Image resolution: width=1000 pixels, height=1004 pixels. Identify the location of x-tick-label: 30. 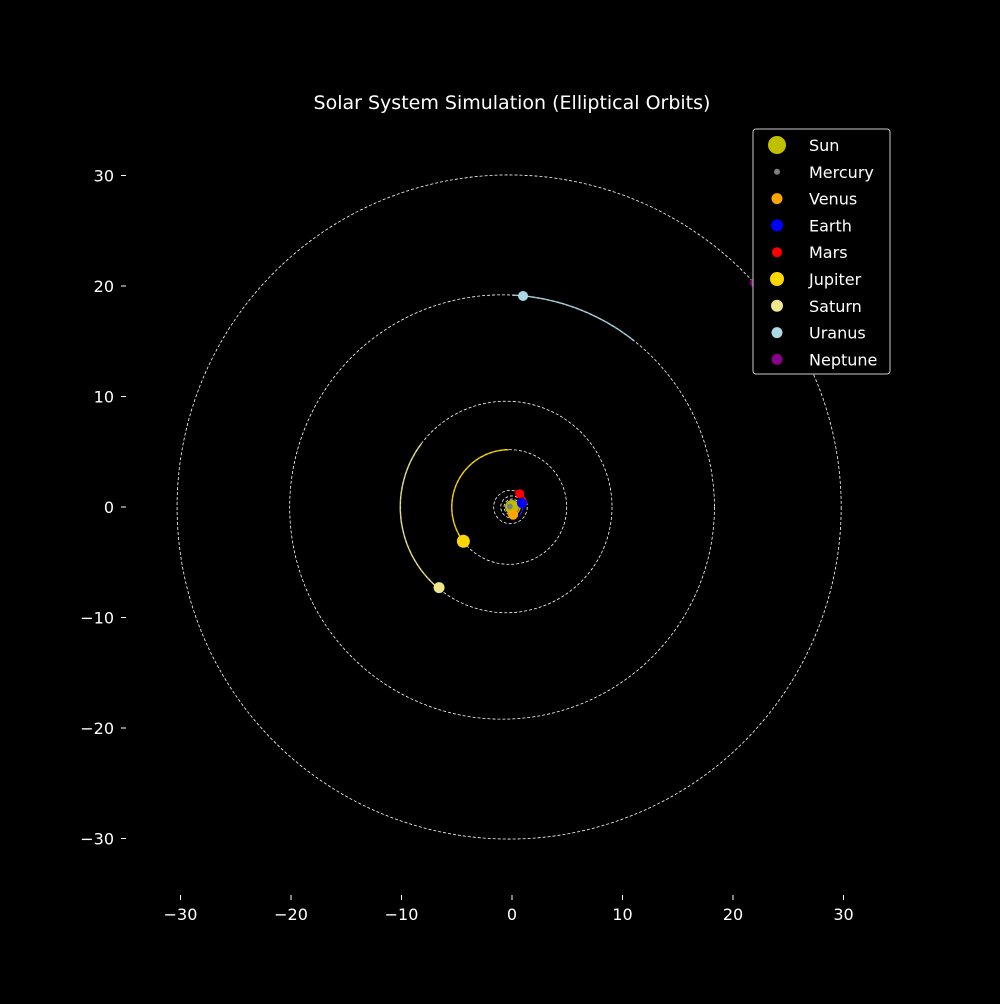
(843, 914).